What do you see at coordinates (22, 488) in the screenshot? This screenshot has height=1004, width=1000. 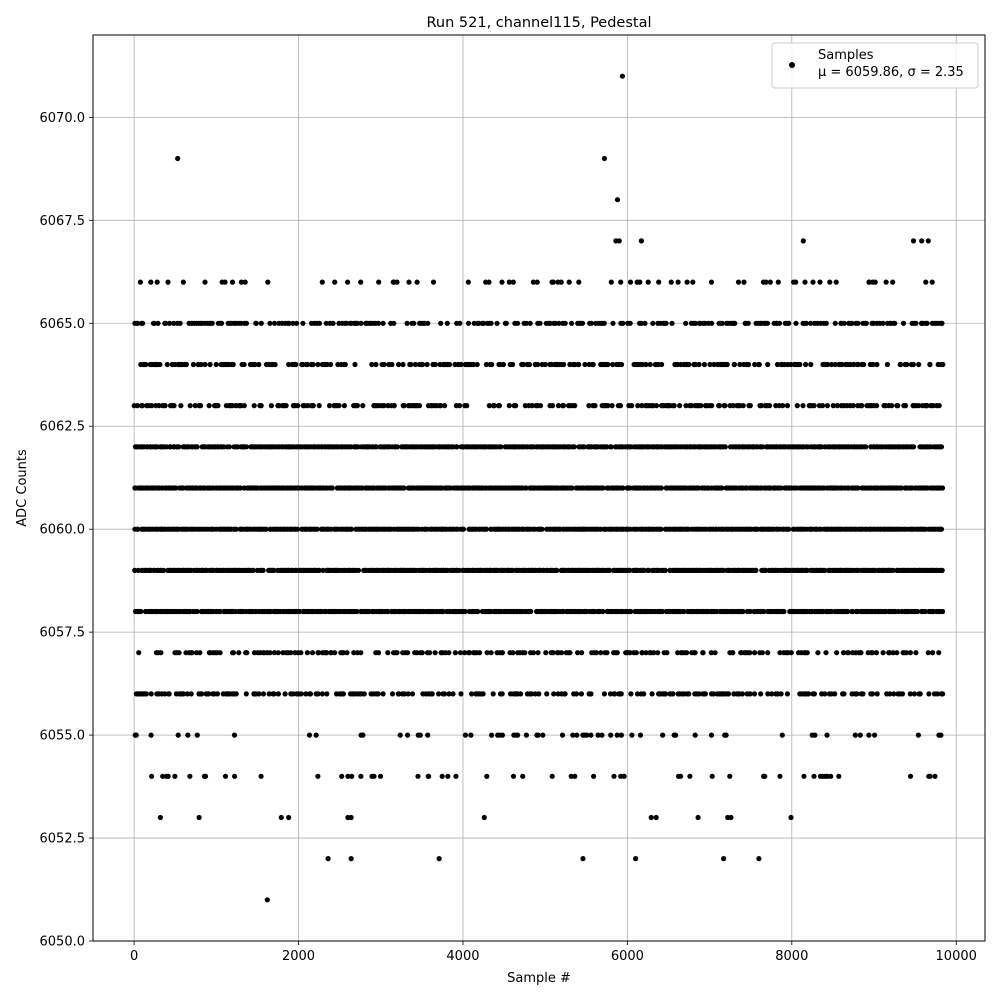 I see `y-axis-label: ADC Counts` at bounding box center [22, 488].